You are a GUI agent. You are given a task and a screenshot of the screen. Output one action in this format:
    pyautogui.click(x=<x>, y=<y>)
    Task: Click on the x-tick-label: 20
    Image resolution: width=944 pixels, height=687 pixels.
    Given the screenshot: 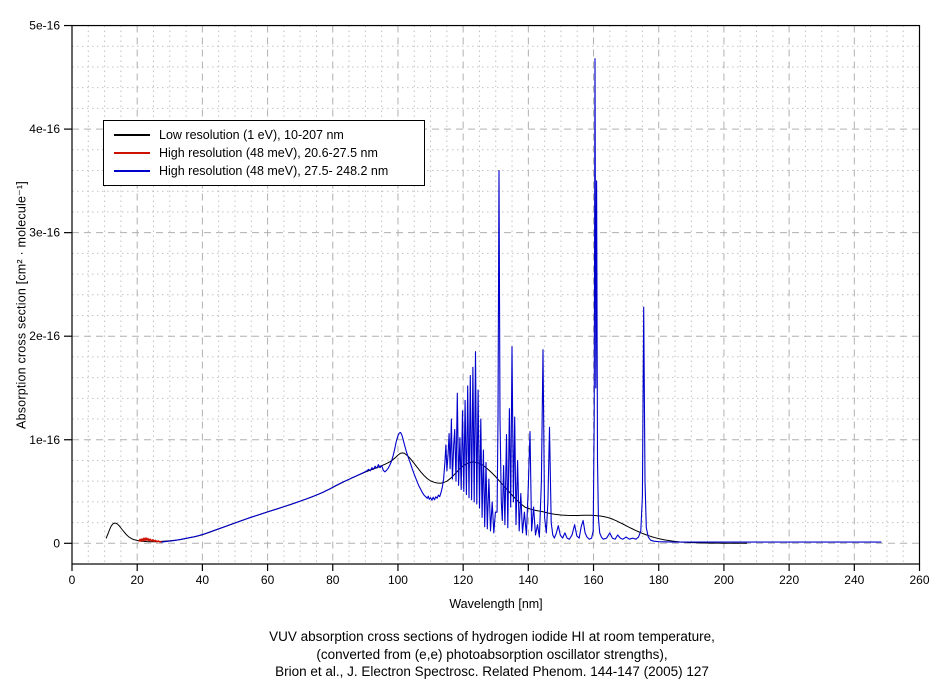 What is the action you would take?
    pyautogui.click(x=138, y=580)
    